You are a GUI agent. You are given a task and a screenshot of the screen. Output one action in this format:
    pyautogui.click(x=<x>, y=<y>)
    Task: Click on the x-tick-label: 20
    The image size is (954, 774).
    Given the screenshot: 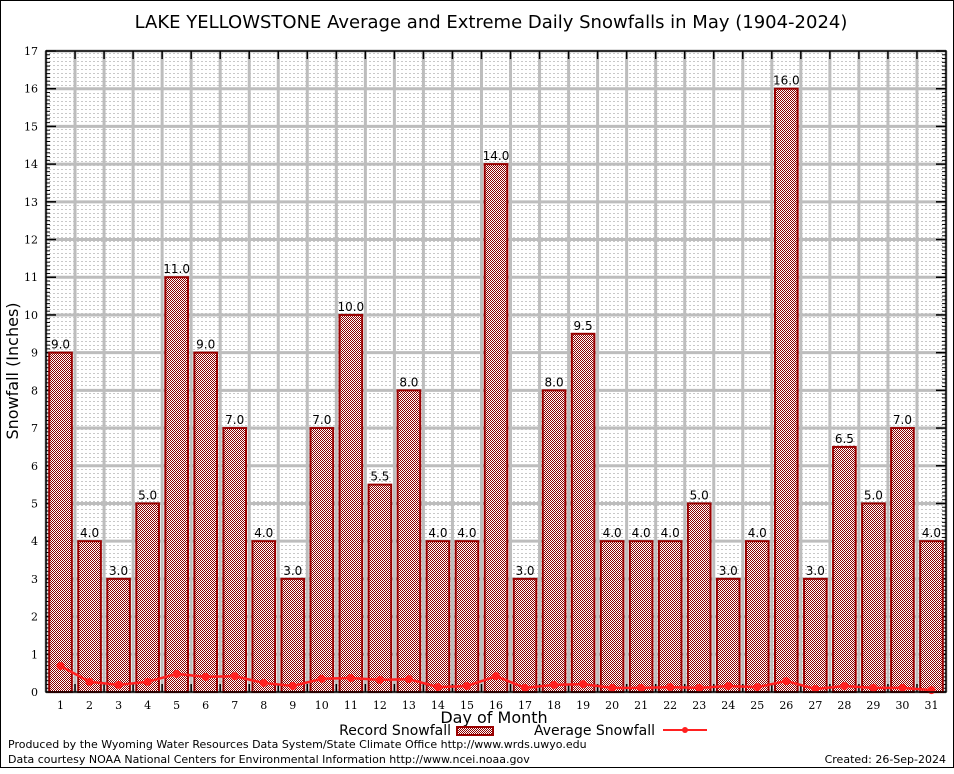 What is the action you would take?
    pyautogui.click(x=612, y=705)
    